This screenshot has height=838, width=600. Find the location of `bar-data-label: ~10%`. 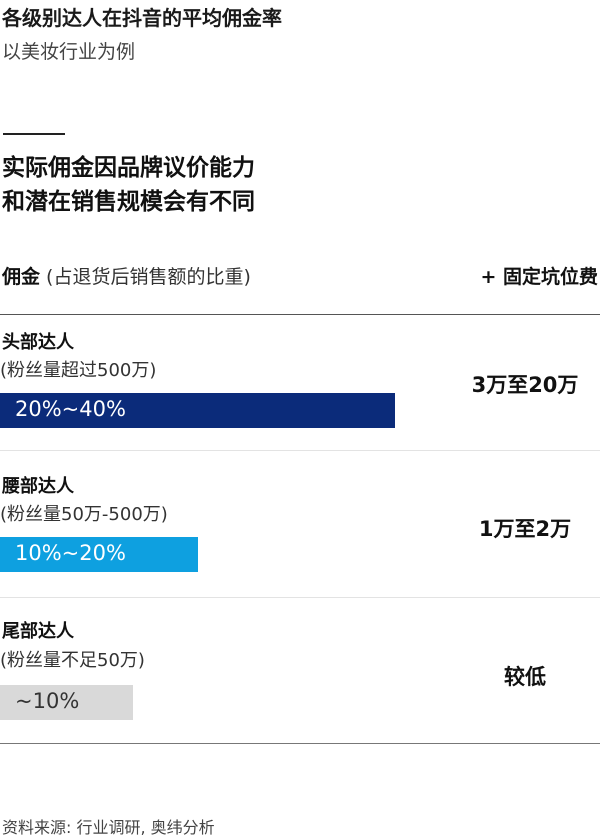

bar-data-label: ~10% is located at coordinates (47, 701).